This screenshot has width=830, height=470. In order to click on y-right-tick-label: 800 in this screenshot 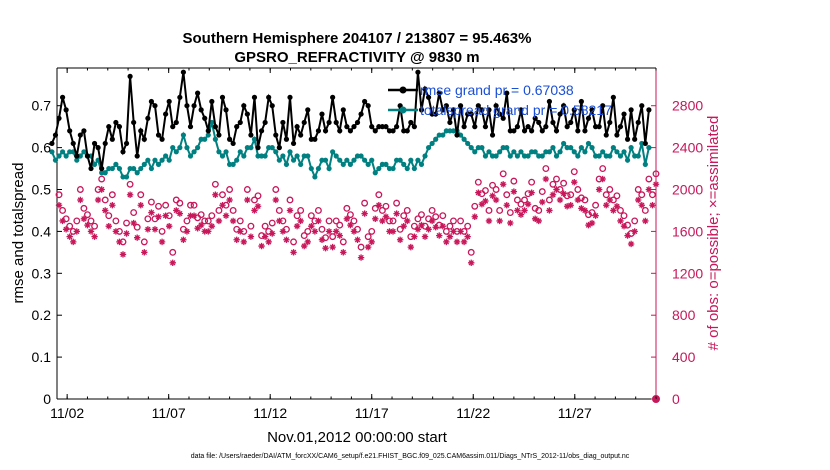, I will do `click(684, 315)`.